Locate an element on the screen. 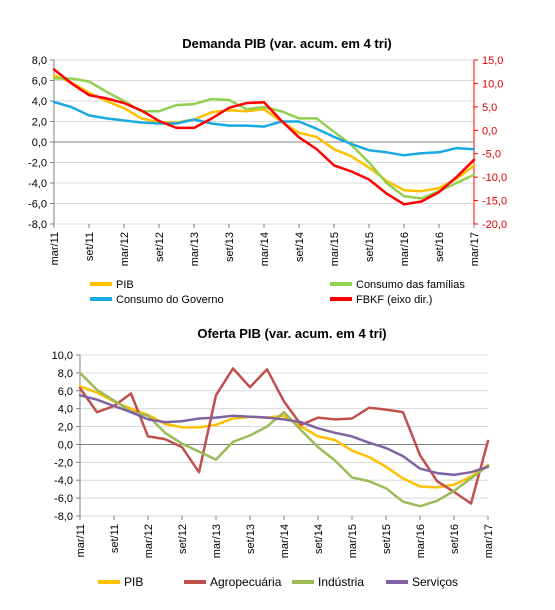  y2-tick-label: -10,0 is located at coordinates (494, 178).